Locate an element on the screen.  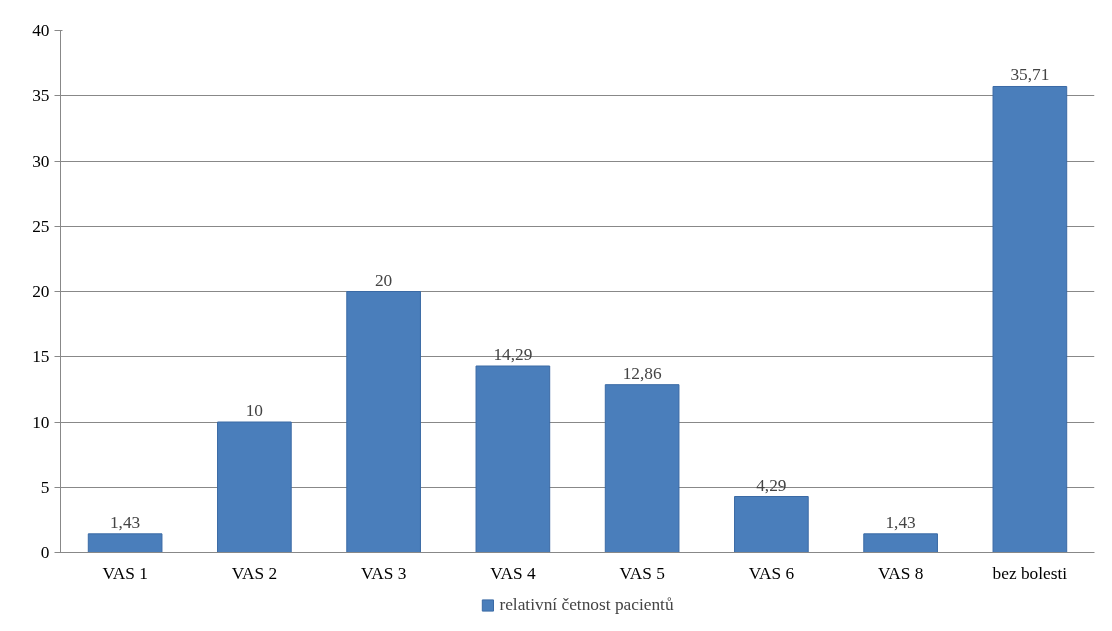
x-tick-label: VAS 3 is located at coordinates (383, 573).